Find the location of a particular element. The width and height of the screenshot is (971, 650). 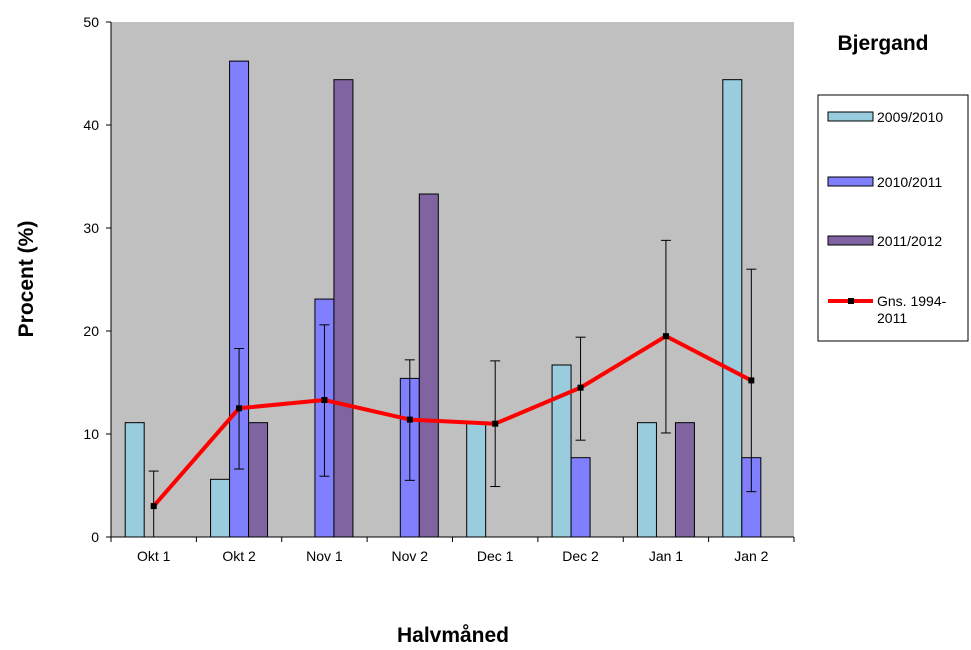

y-tick-label-0: 0 is located at coordinates (95, 537).